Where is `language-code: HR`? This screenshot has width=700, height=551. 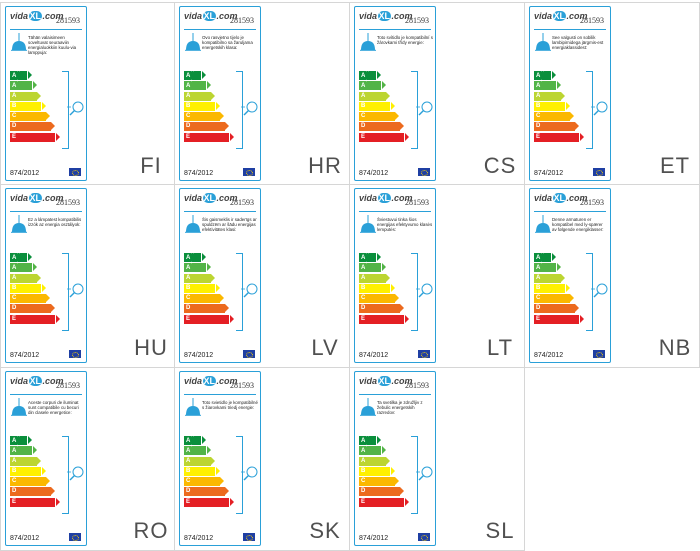 language-code: HR is located at coordinates (325, 165).